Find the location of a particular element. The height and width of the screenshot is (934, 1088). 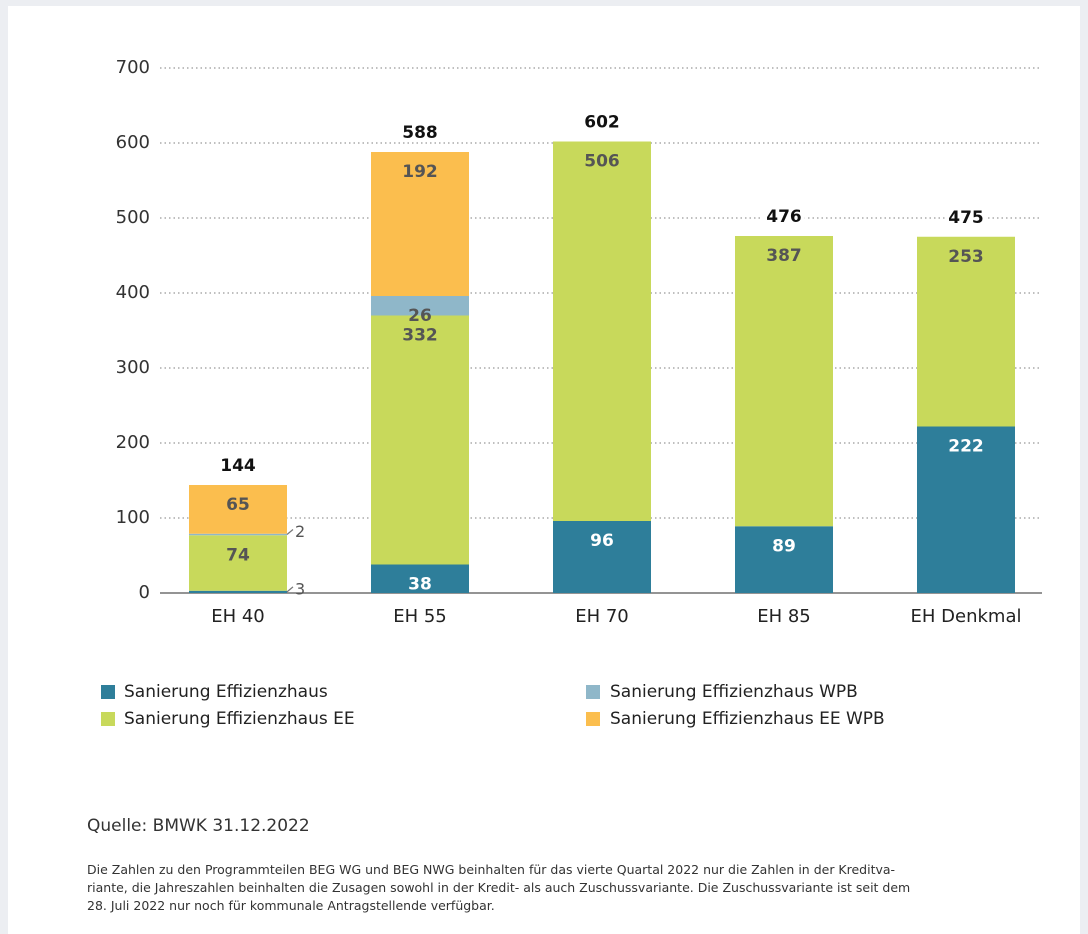

legend-label: Sanierung Effizienzhaus WPB is located at coordinates (734, 692).